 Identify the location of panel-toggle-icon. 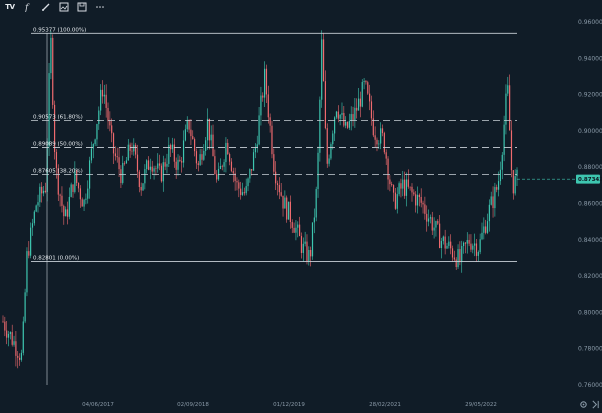
(595, 404).